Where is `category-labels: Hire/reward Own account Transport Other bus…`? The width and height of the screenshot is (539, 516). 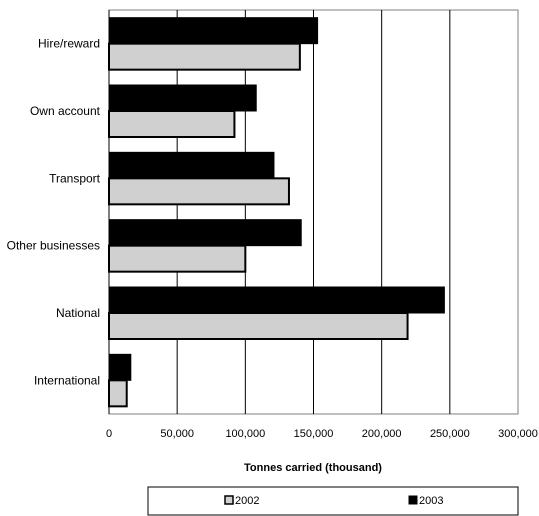 category-labels: Hire/reward Own account Transport Other bus… is located at coordinates (54, 212).